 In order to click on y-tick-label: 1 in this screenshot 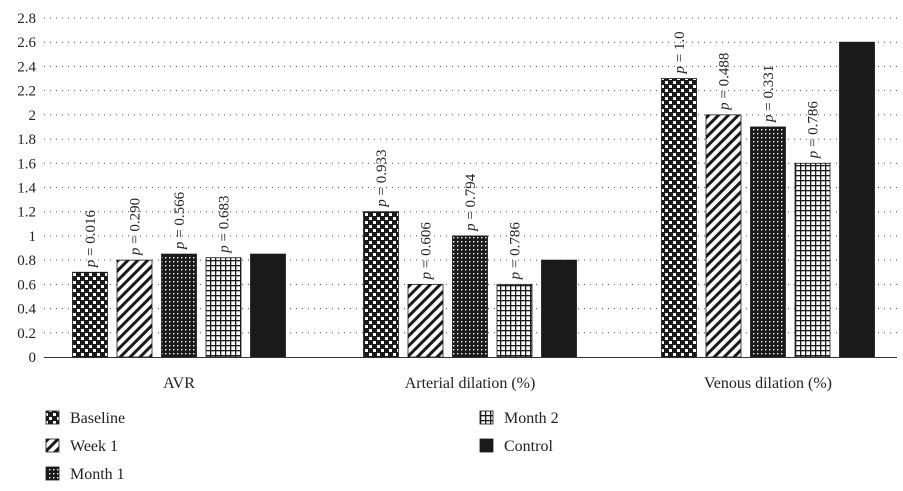, I will do `click(33, 237)`.